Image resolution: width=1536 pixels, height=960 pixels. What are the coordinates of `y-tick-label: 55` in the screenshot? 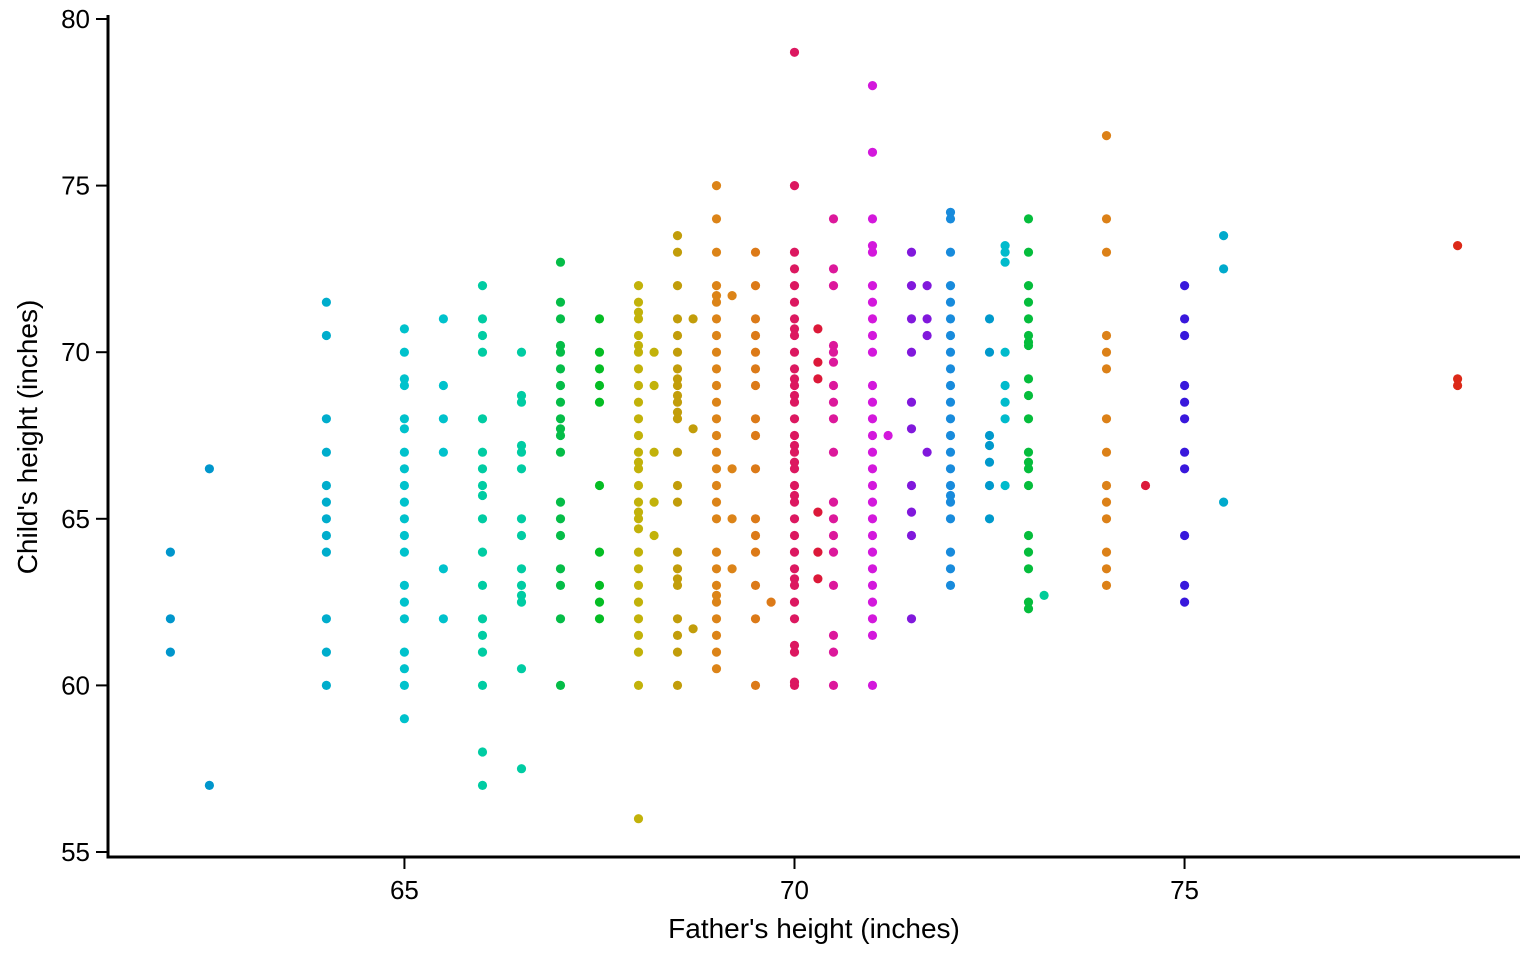 It's located at (75, 852).